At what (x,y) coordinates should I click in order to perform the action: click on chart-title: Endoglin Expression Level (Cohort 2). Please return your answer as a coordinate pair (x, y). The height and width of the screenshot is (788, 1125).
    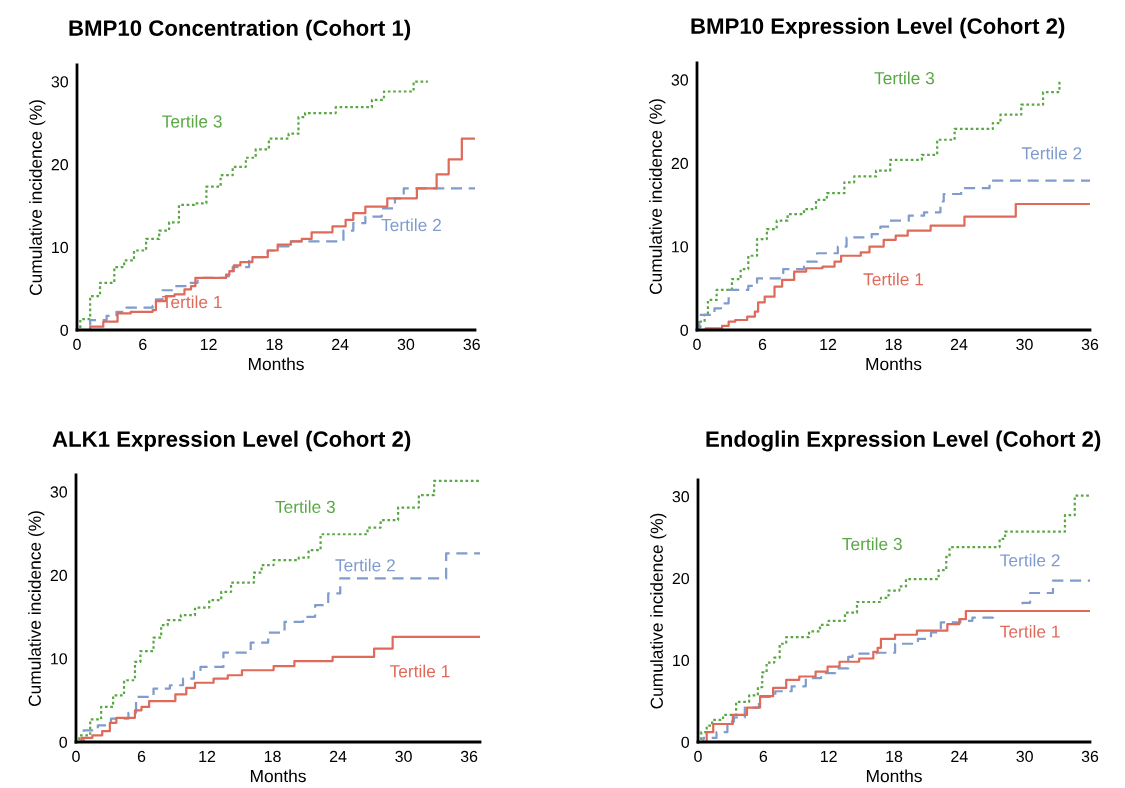
    Looking at the image, I should click on (903, 441).